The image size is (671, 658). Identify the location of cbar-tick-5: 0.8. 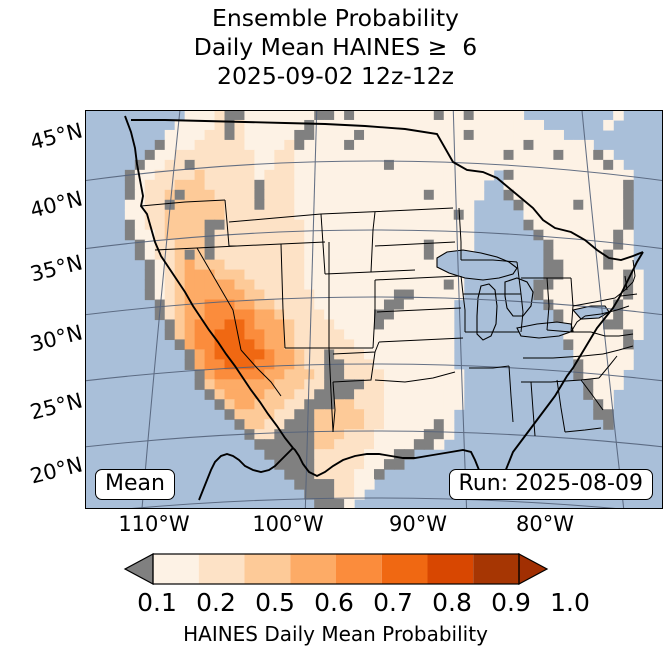
(452, 602).